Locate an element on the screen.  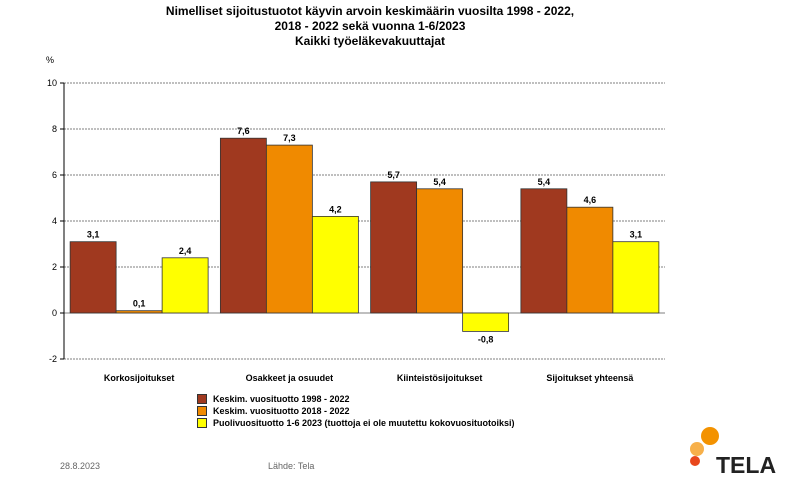
chart-title-line-2: 2018 - 2022 sekä vuonna 1-6/2023 is located at coordinates (370, 26).